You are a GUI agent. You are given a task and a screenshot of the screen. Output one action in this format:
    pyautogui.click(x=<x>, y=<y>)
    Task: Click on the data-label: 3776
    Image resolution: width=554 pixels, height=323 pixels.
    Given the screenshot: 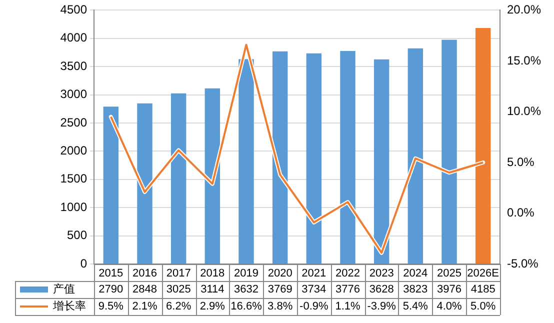 What is the action you would take?
    pyautogui.click(x=348, y=290)
    